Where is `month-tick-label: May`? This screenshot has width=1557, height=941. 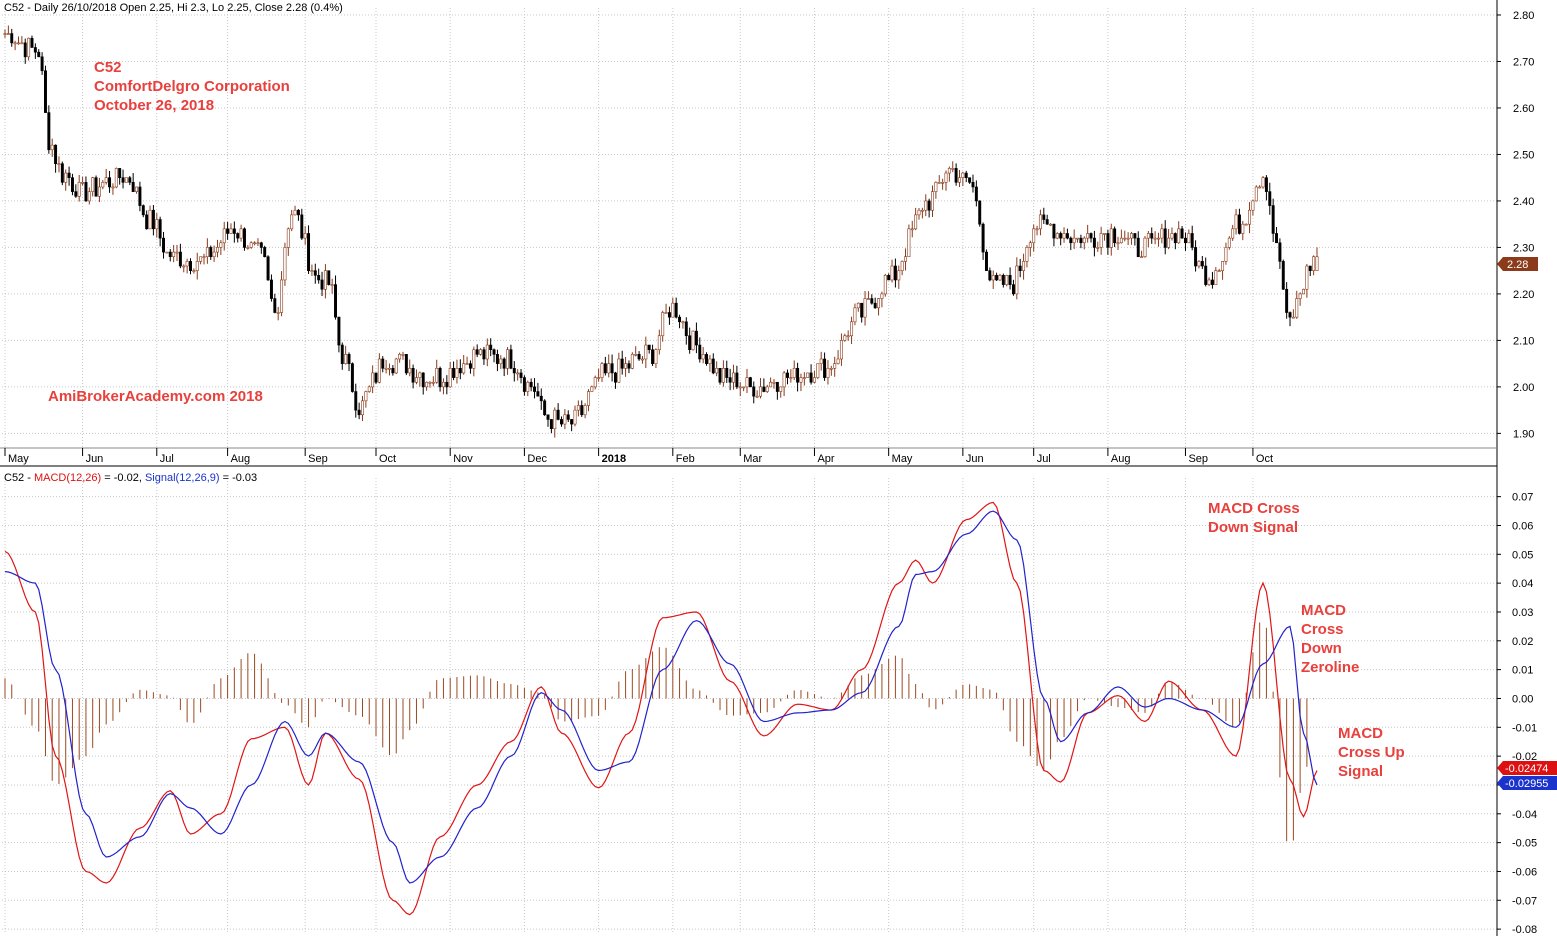 month-tick-label: May is located at coordinates (902, 459).